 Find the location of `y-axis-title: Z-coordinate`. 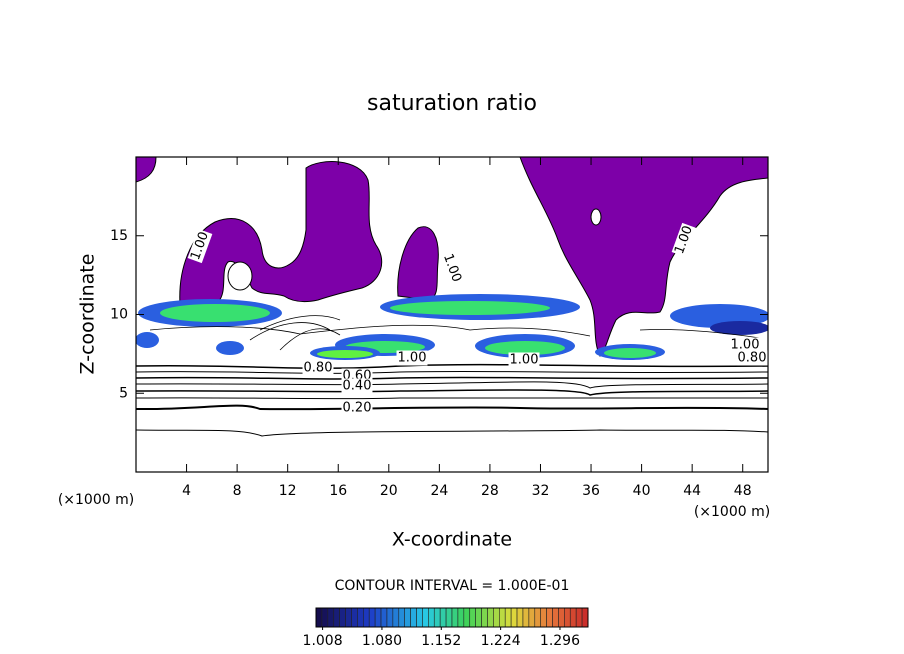

y-axis-title: Z-coordinate is located at coordinates (88, 314).